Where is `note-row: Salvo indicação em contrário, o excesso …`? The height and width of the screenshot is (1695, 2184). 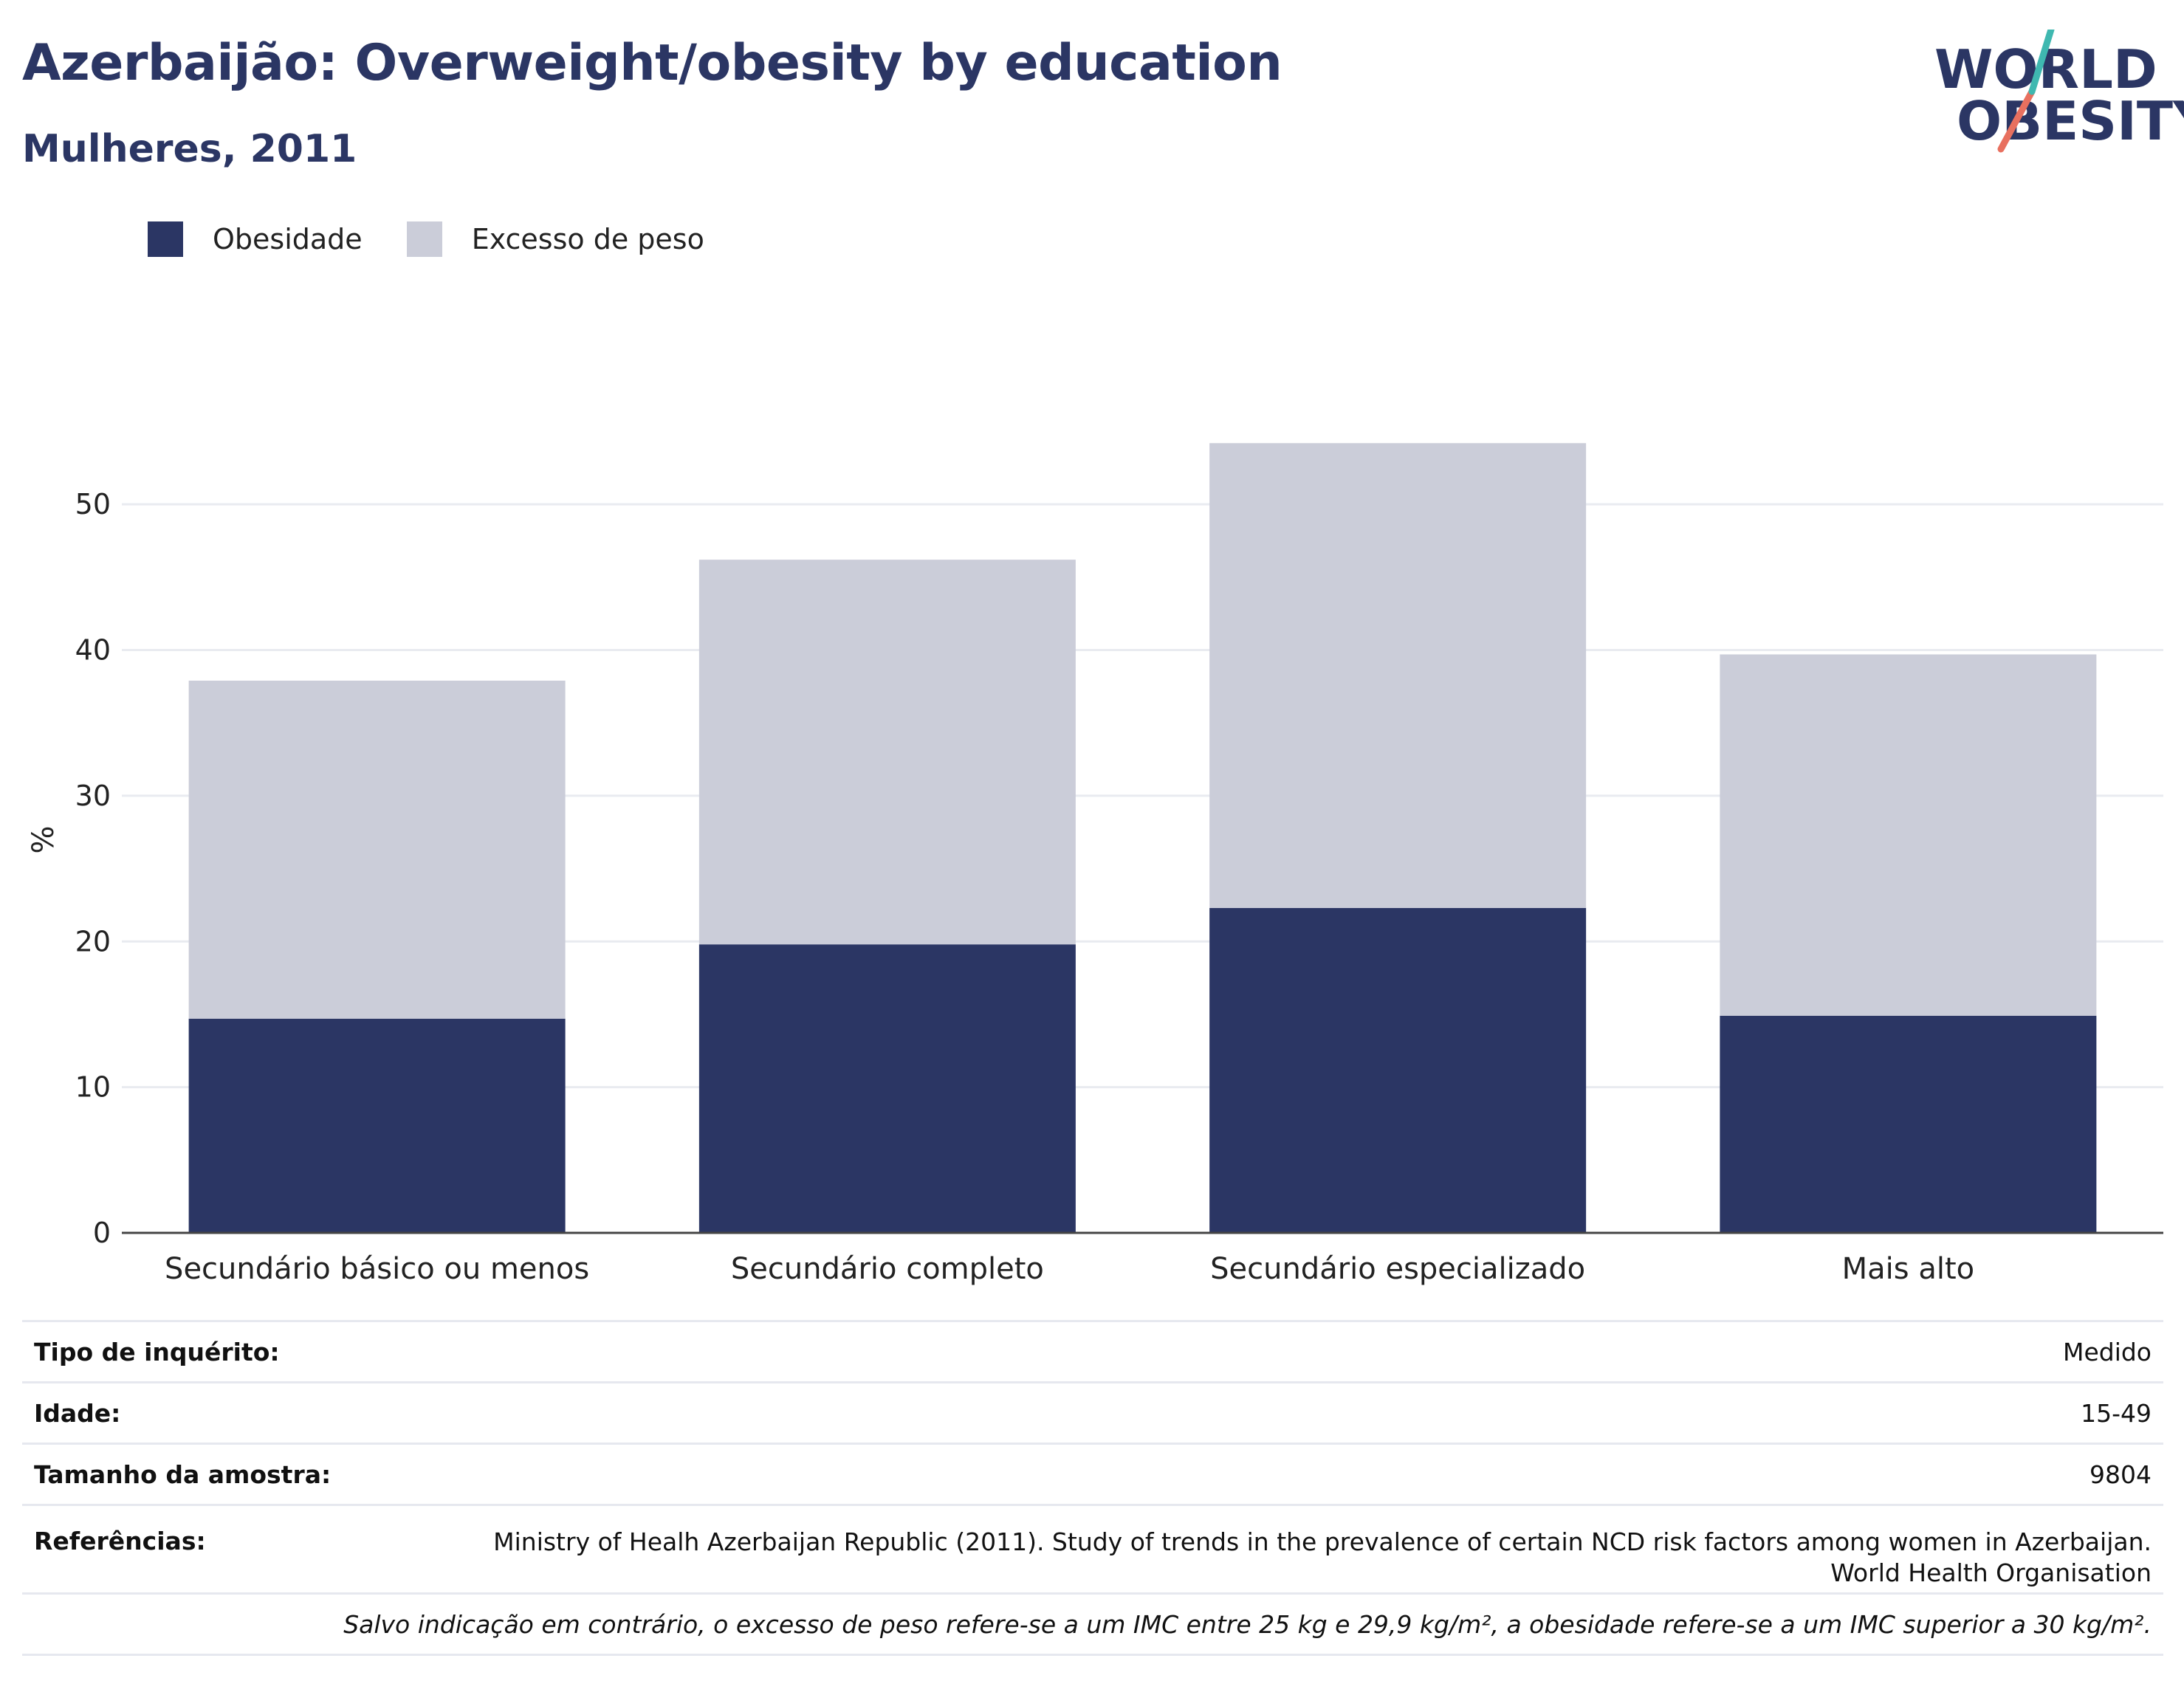 note-row: Salvo indicação em contrário, o excesso … is located at coordinates (1093, 1623).